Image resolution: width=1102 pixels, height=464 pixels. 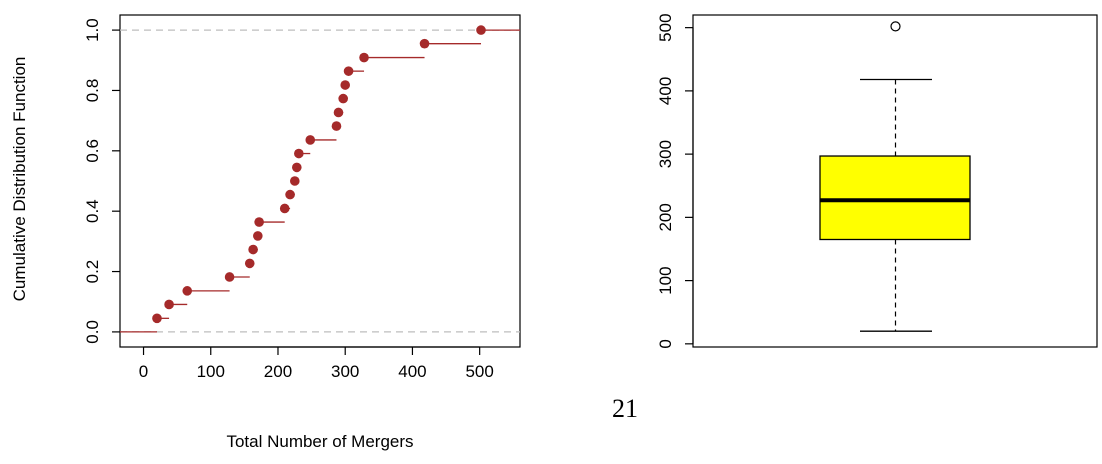 I want to click on page-number: 21, so click(x=625, y=408).